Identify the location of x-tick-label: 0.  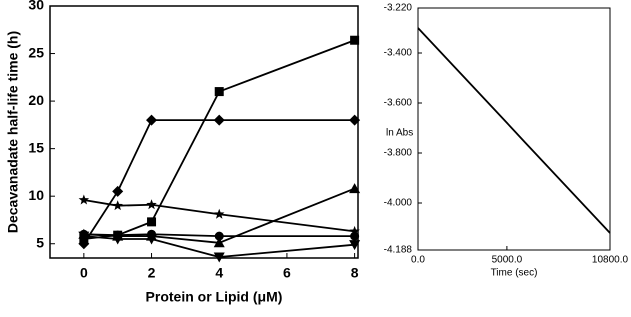
(84, 273).